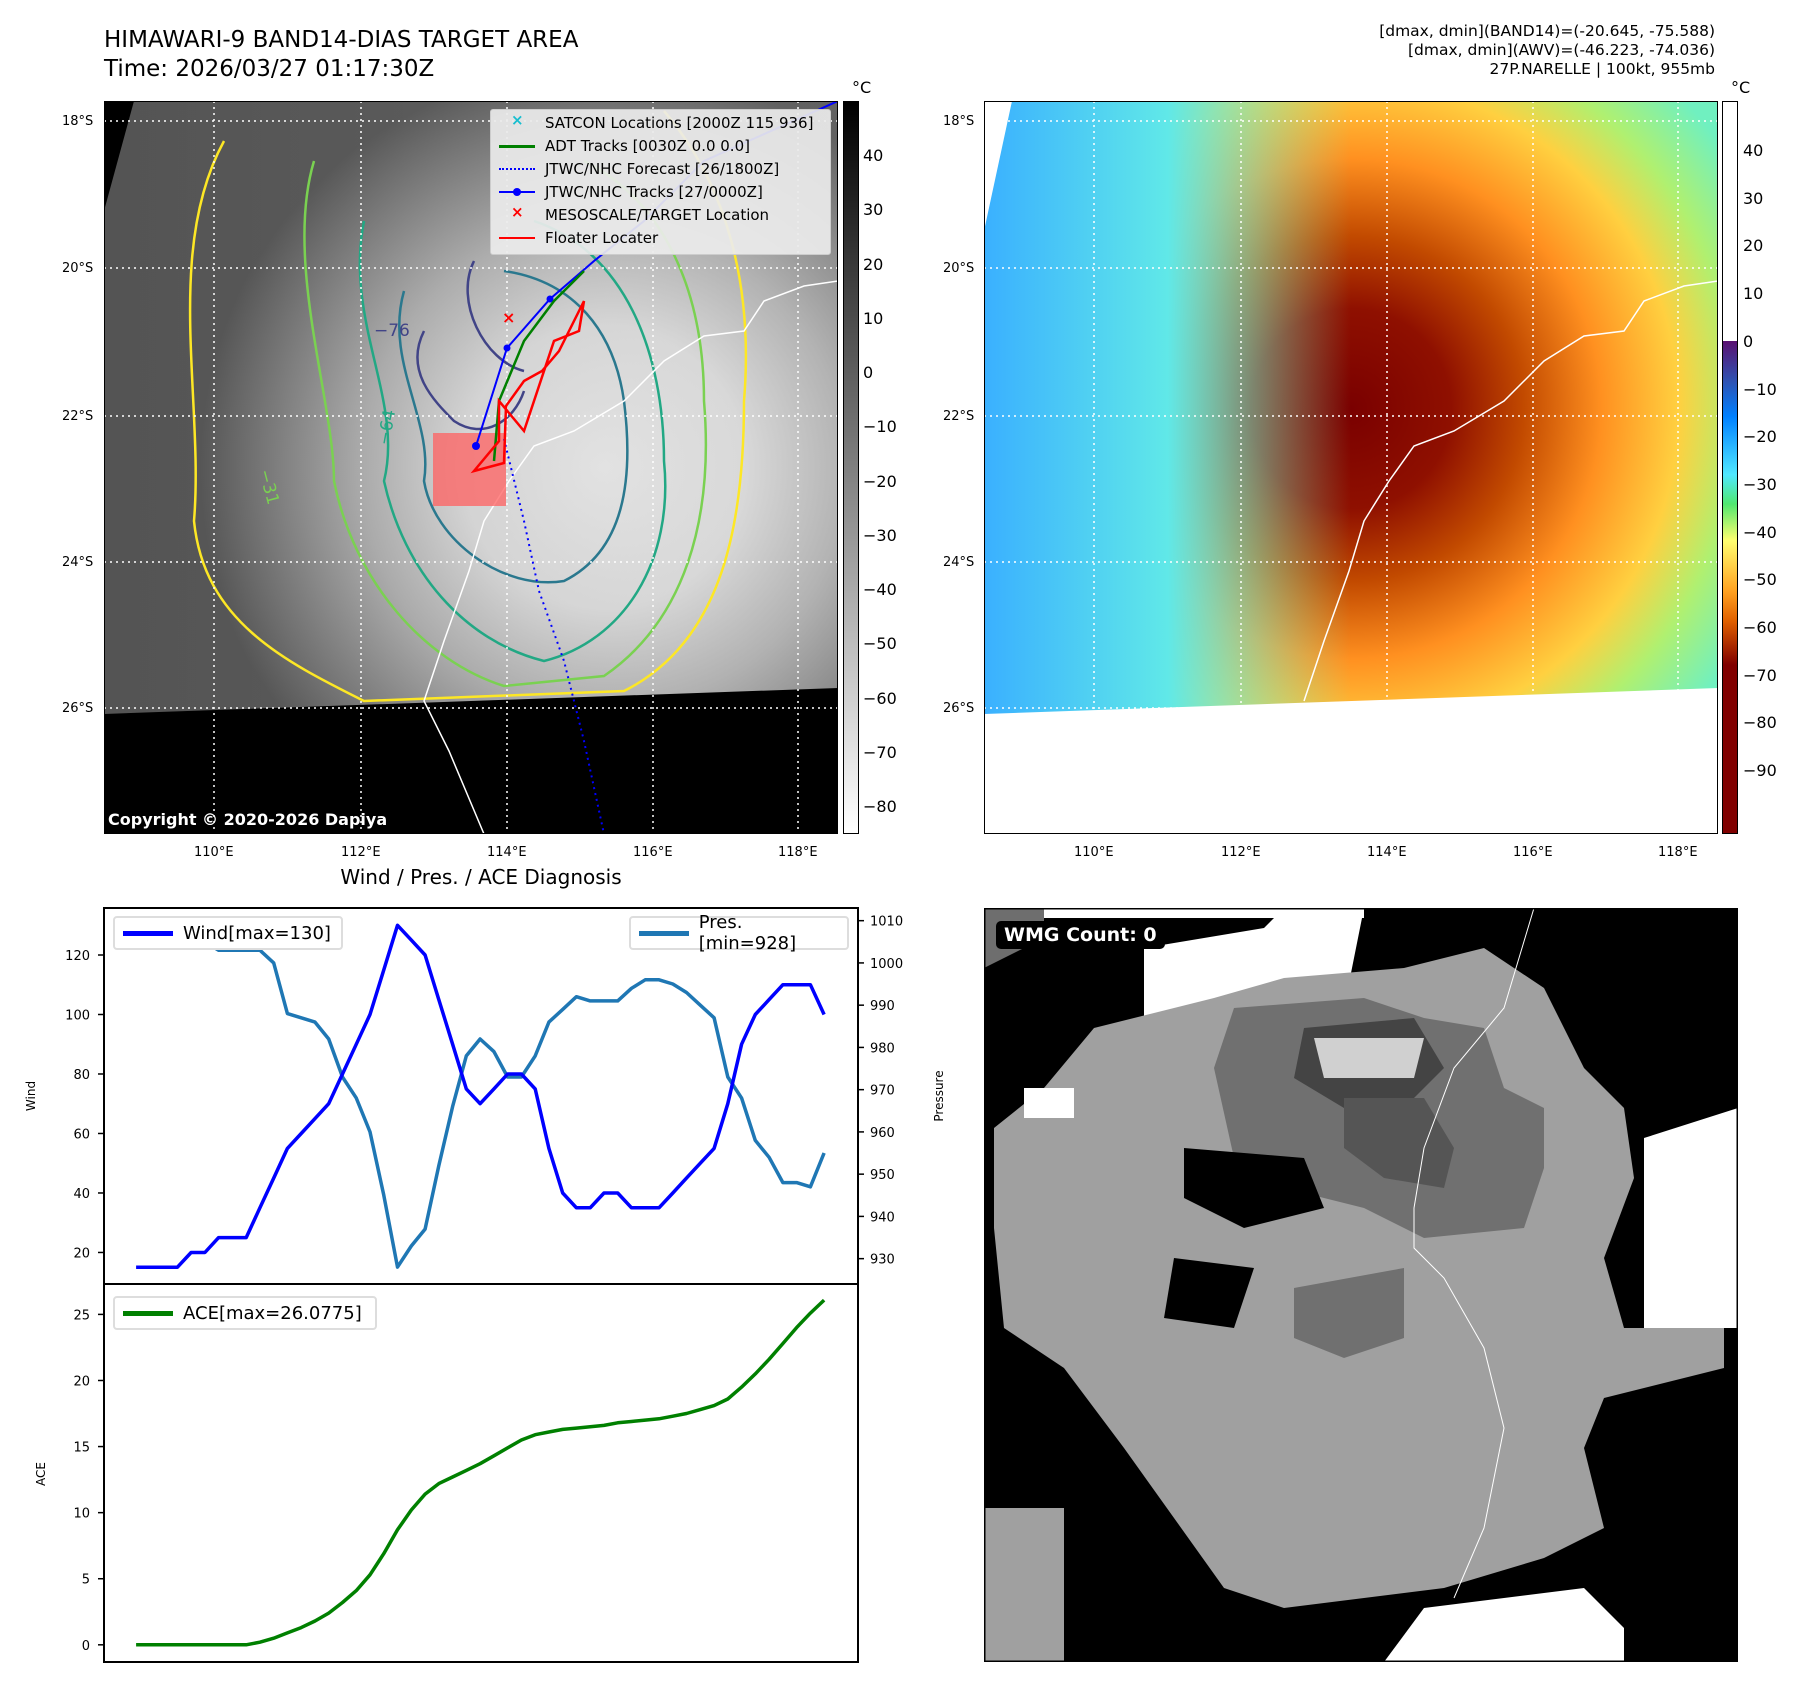  What do you see at coordinates (1602, 69) in the screenshot?
I see `storm-summary: 27P.NARELLE | 100kt, 955mb` at bounding box center [1602, 69].